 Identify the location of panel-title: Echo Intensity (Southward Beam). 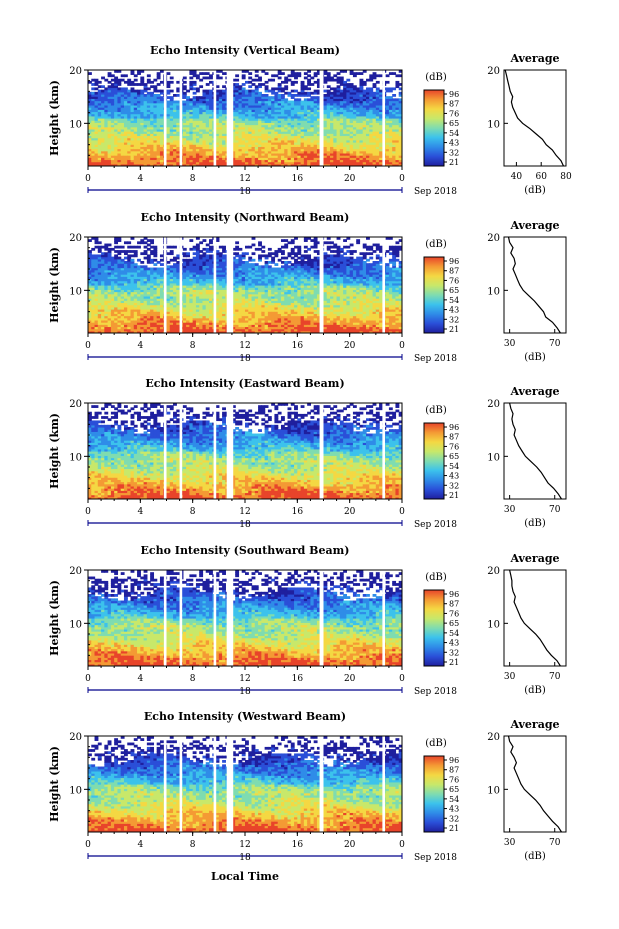
(245, 550).